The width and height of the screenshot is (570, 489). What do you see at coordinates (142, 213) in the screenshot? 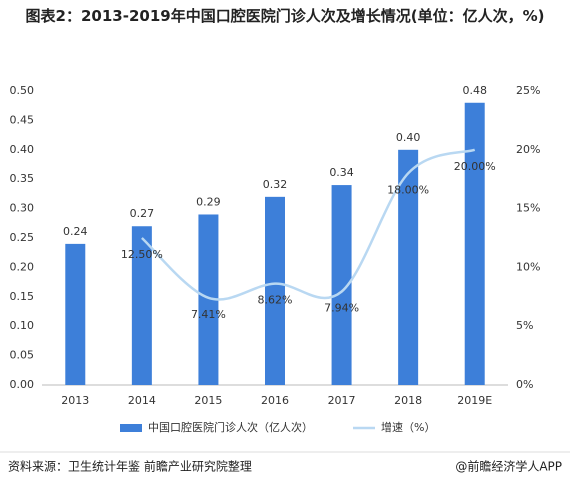
I see `bar-value-label: 0.27` at bounding box center [142, 213].